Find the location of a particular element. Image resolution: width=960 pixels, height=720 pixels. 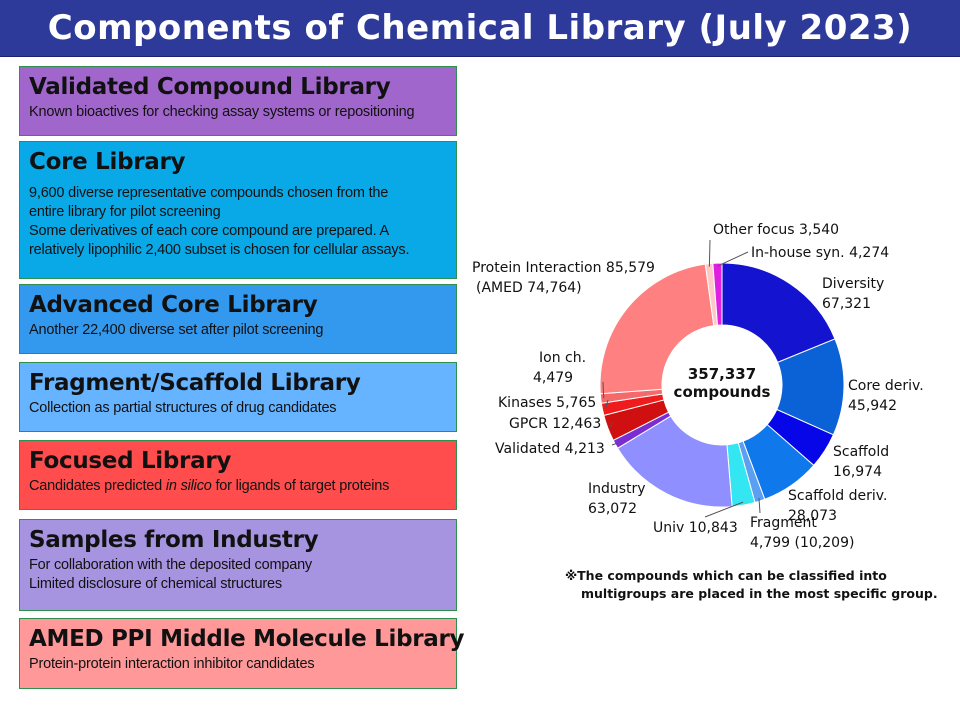

slice-label: Industry is located at coordinates (617, 489).